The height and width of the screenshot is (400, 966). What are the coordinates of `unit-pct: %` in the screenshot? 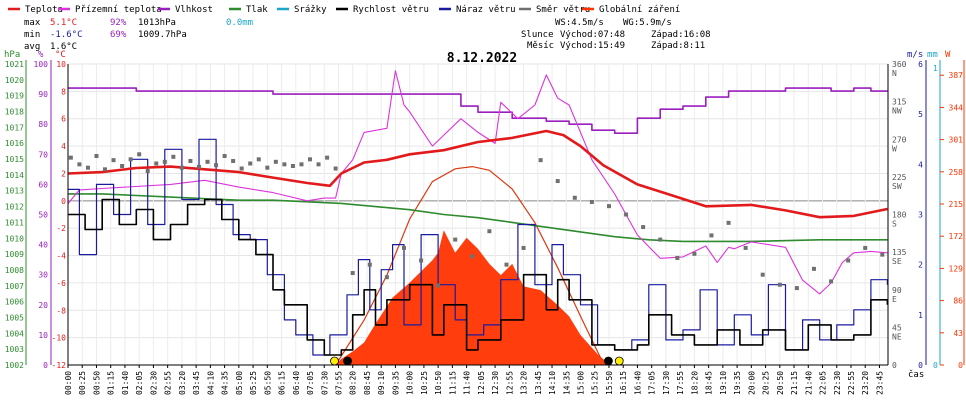 It's located at (41, 55).